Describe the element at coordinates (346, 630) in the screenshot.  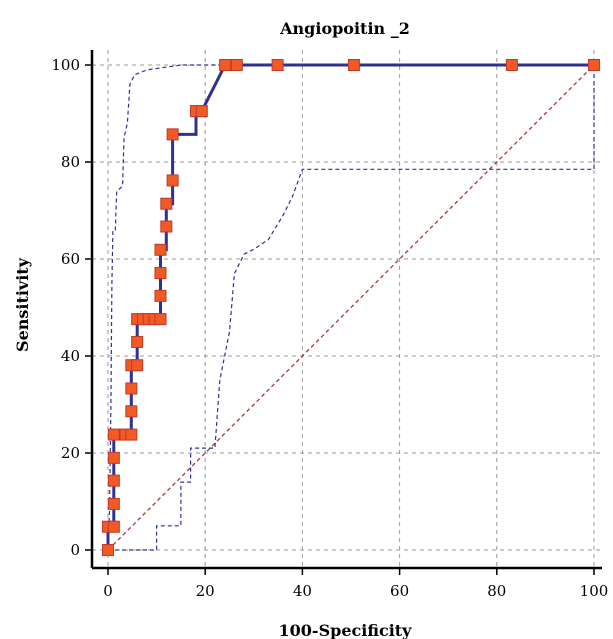
I see `x-axis-label: 100-Specificity` at that location.